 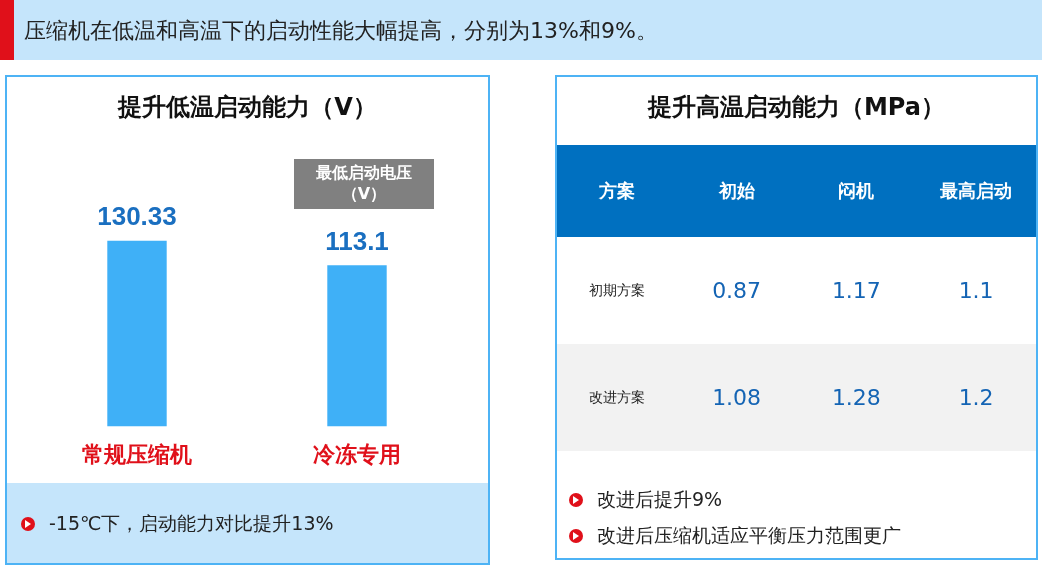 What do you see at coordinates (616, 290) in the screenshot?
I see `text: 初期方案` at bounding box center [616, 290].